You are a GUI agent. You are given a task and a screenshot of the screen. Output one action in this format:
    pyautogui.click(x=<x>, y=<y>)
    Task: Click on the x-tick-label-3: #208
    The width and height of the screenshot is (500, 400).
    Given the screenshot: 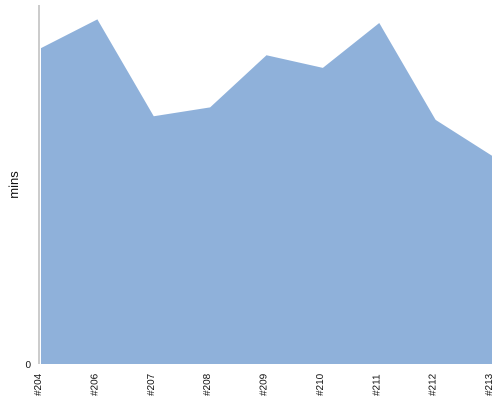 What is the action you would take?
    pyautogui.click(x=207, y=384)
    